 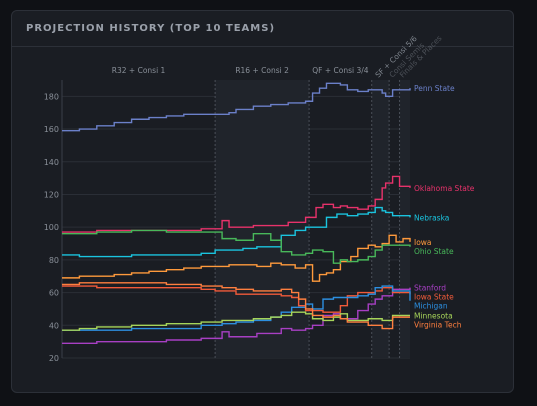 What do you see at coordinates (438, 324) in the screenshot?
I see `series-label: Virginia Tech` at bounding box center [438, 324].